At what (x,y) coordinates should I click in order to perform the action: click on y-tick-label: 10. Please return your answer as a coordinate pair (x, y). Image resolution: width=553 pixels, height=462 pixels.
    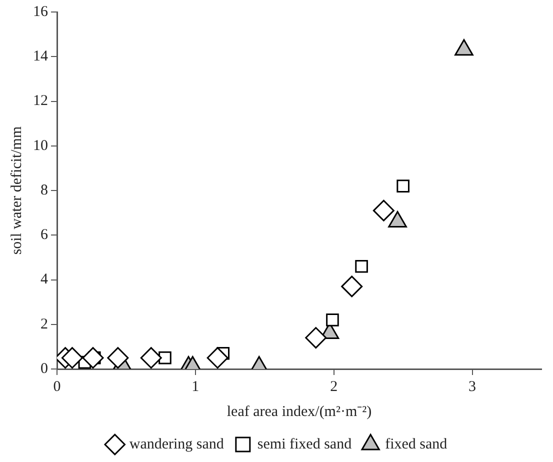
    Looking at the image, I should click on (40, 146).